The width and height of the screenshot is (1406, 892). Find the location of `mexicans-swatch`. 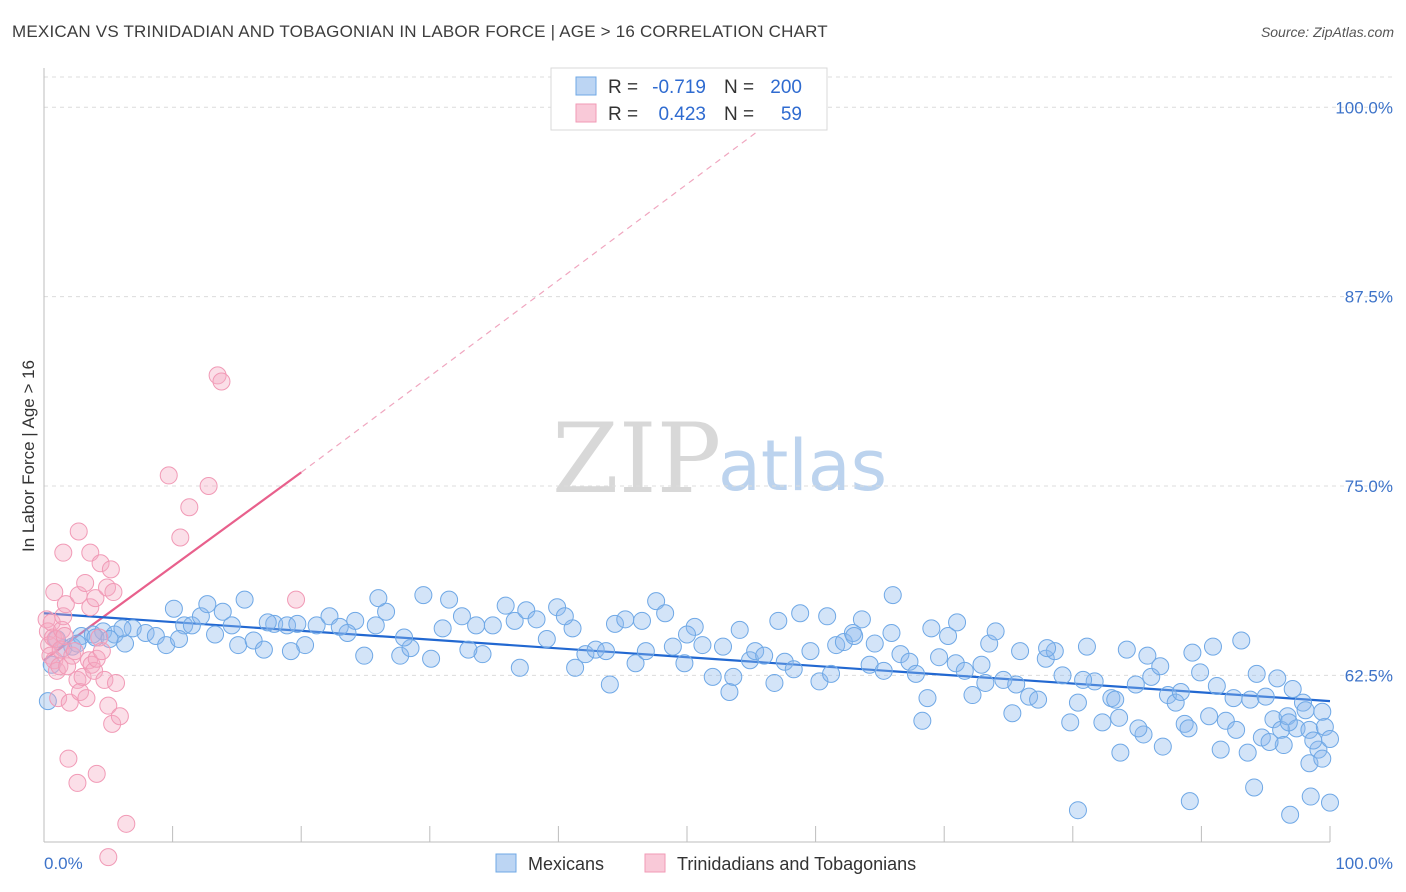

mexicans-swatch is located at coordinates (586, 86).